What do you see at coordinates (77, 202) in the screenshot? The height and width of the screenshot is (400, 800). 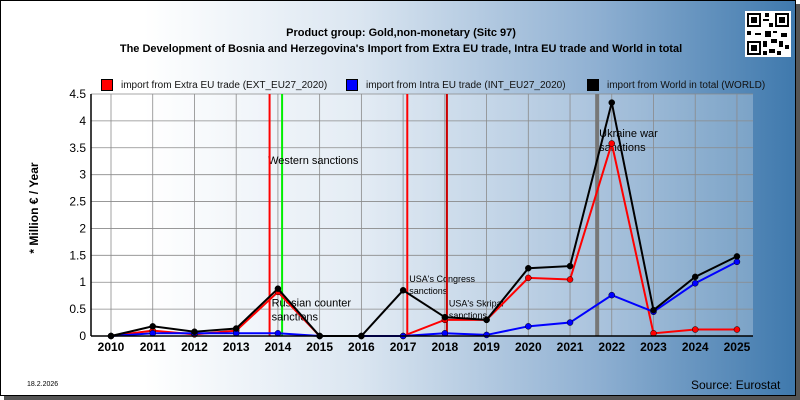 I see `y-tick-label: 2.5` at bounding box center [77, 202].